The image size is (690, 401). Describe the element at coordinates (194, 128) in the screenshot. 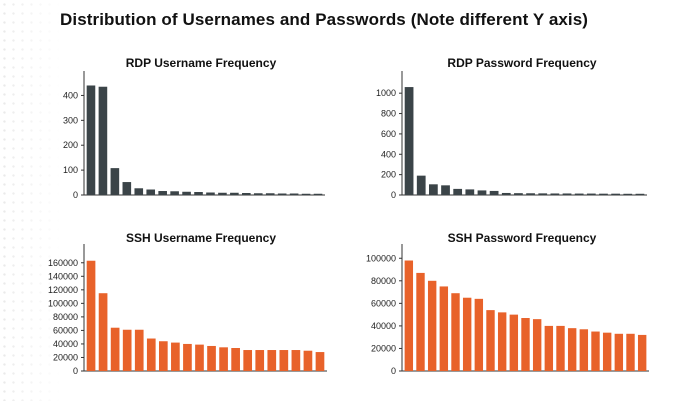

I see `rdp-username-chart: RDP Username Frequency 0 100 200 300 400` at that location.